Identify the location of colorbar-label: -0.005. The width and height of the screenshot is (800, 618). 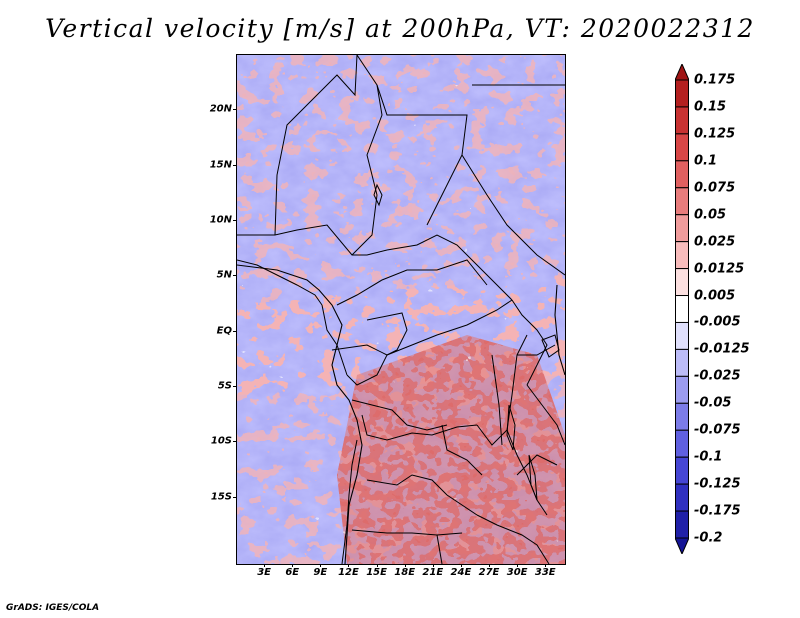
(717, 322).